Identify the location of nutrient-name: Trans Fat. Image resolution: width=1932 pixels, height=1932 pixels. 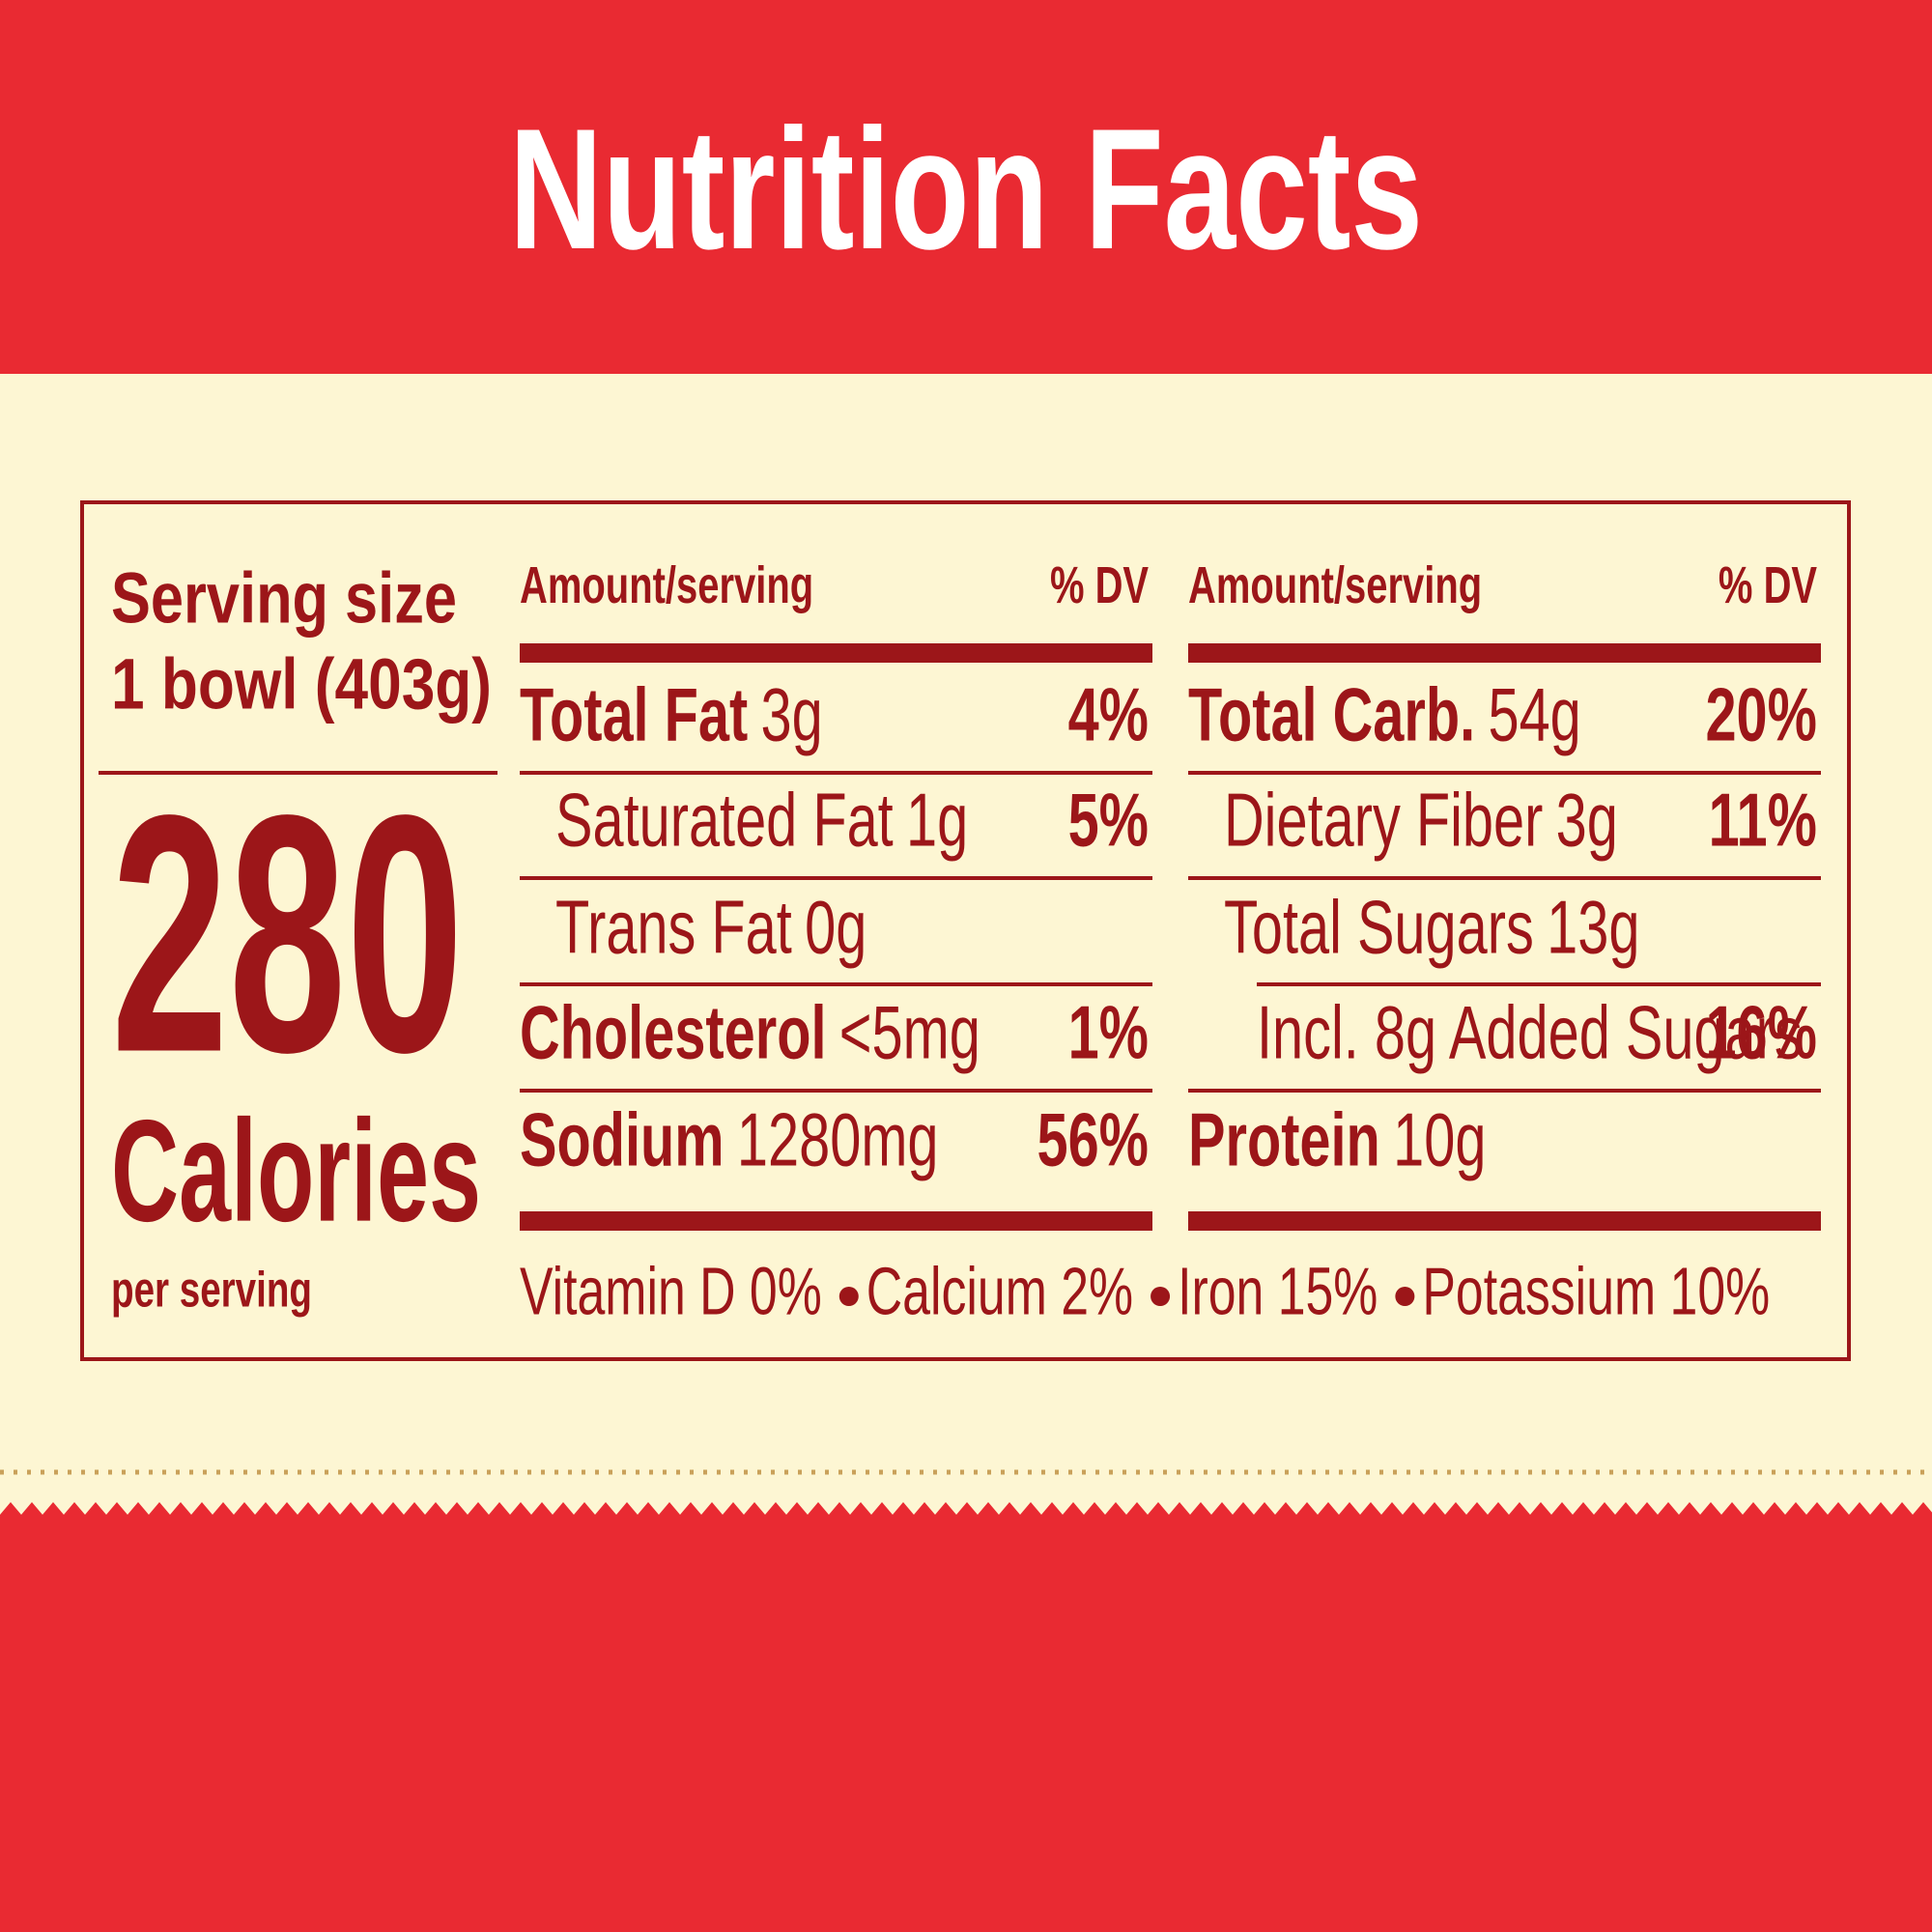
(673, 927).